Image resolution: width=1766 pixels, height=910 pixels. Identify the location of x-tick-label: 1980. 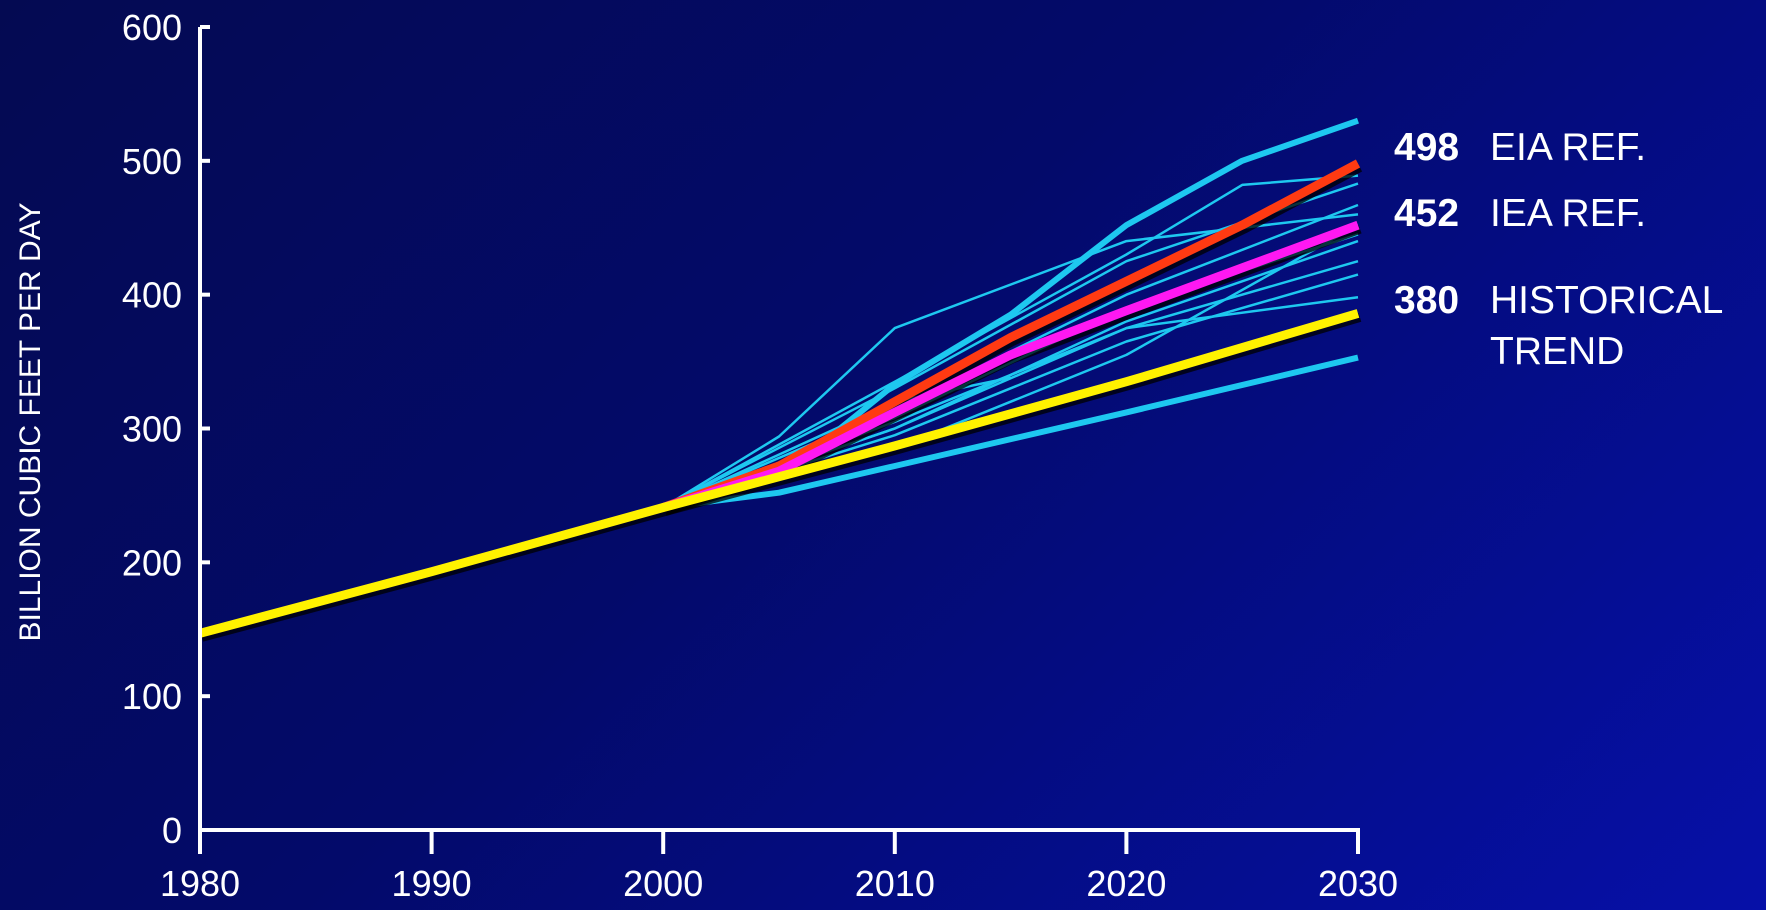
(200, 883).